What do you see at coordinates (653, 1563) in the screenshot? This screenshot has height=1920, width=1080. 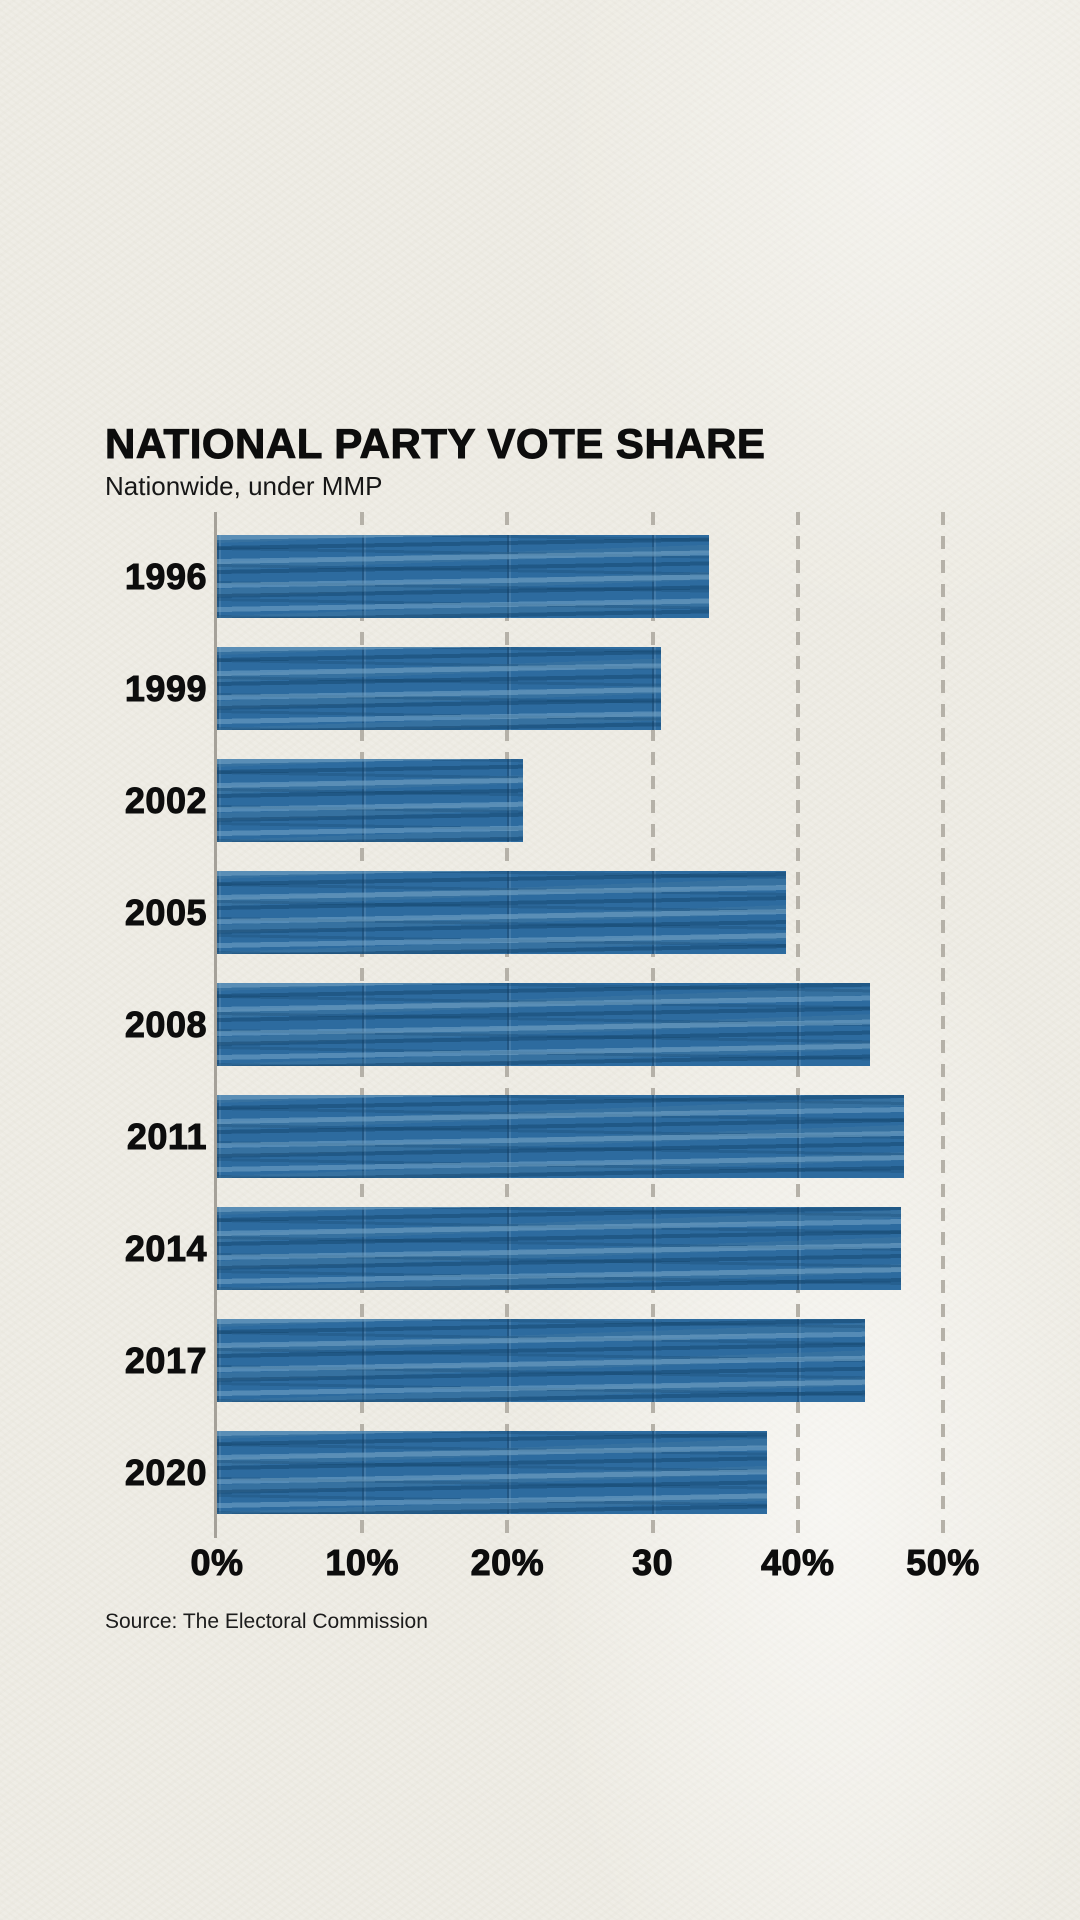 I see `x-tick-label-30: 30` at bounding box center [653, 1563].